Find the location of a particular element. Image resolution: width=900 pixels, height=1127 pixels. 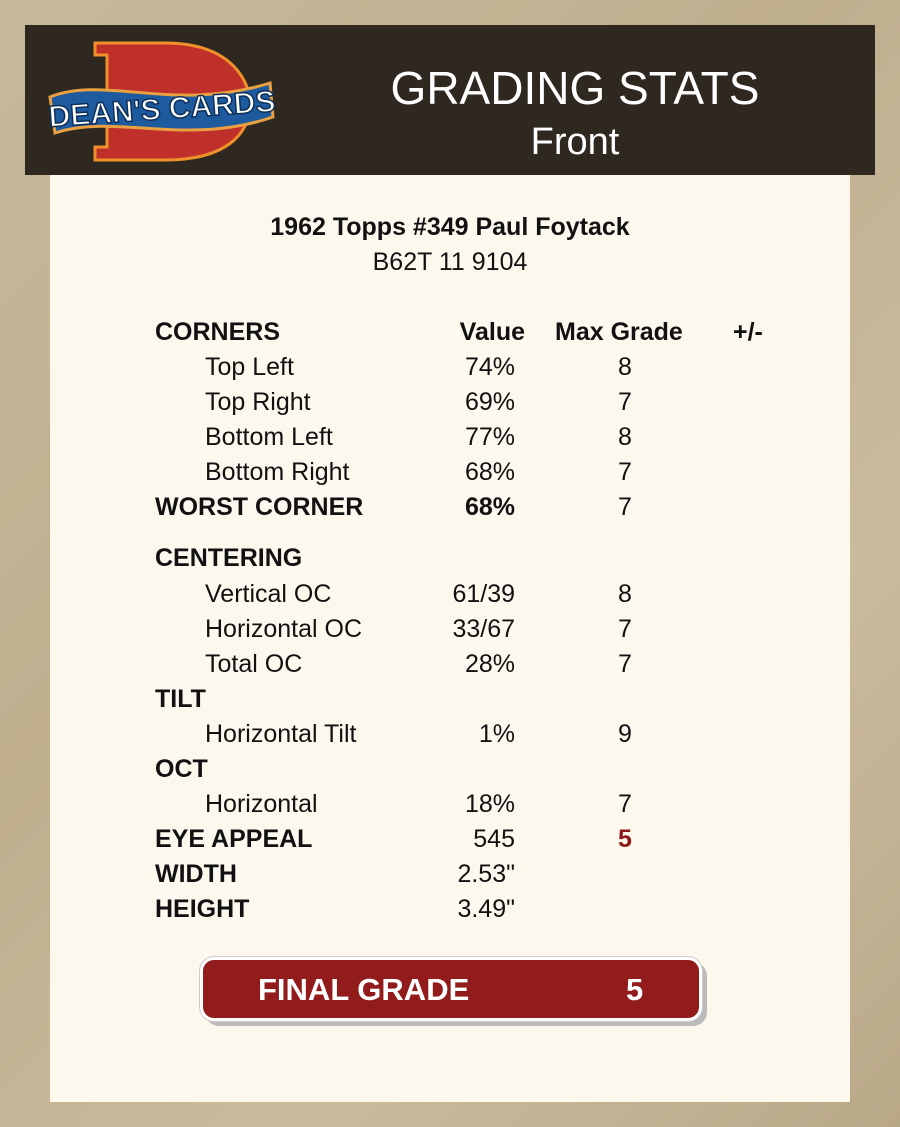

stat-row: Bottom Right 68% 7 is located at coordinates (450, 473).